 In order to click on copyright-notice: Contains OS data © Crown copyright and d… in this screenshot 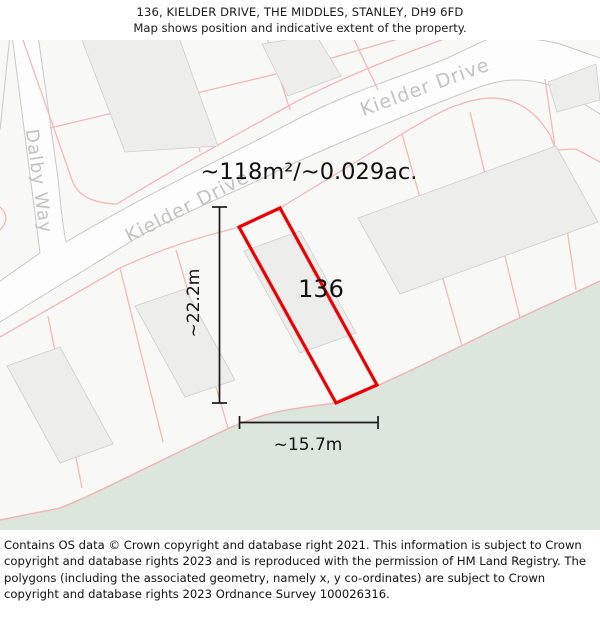, I will do `click(295, 570)`.